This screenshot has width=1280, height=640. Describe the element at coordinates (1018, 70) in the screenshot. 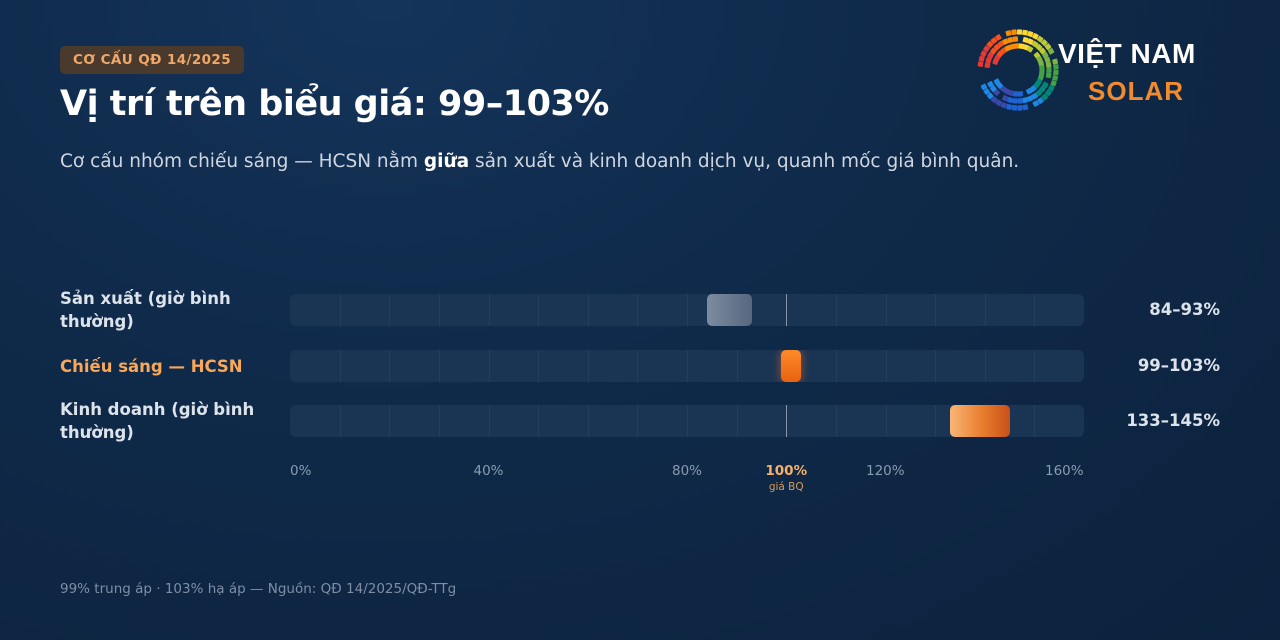

I see `vietnam-solar-logo-icon` at that location.